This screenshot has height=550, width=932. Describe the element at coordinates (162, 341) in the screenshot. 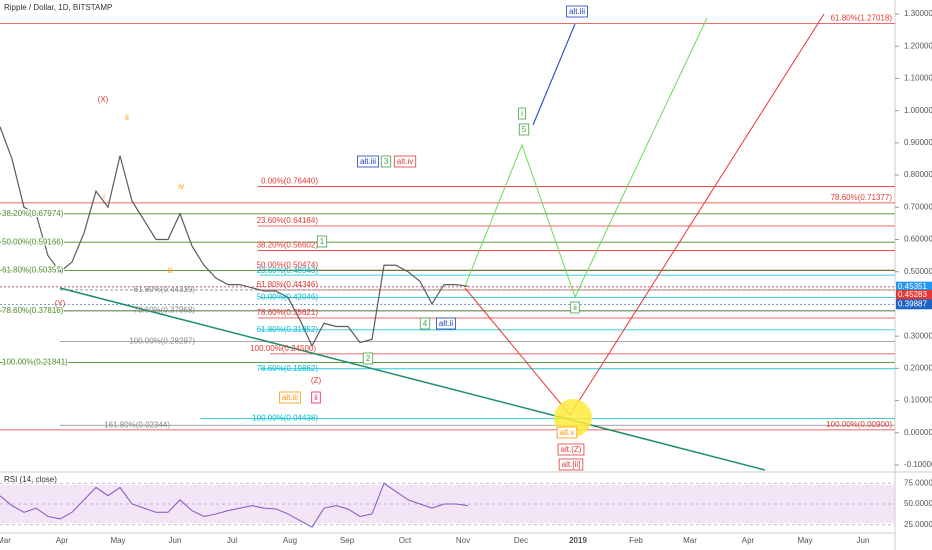

I see `fib-label: 100.00%(0.28297)` at that location.